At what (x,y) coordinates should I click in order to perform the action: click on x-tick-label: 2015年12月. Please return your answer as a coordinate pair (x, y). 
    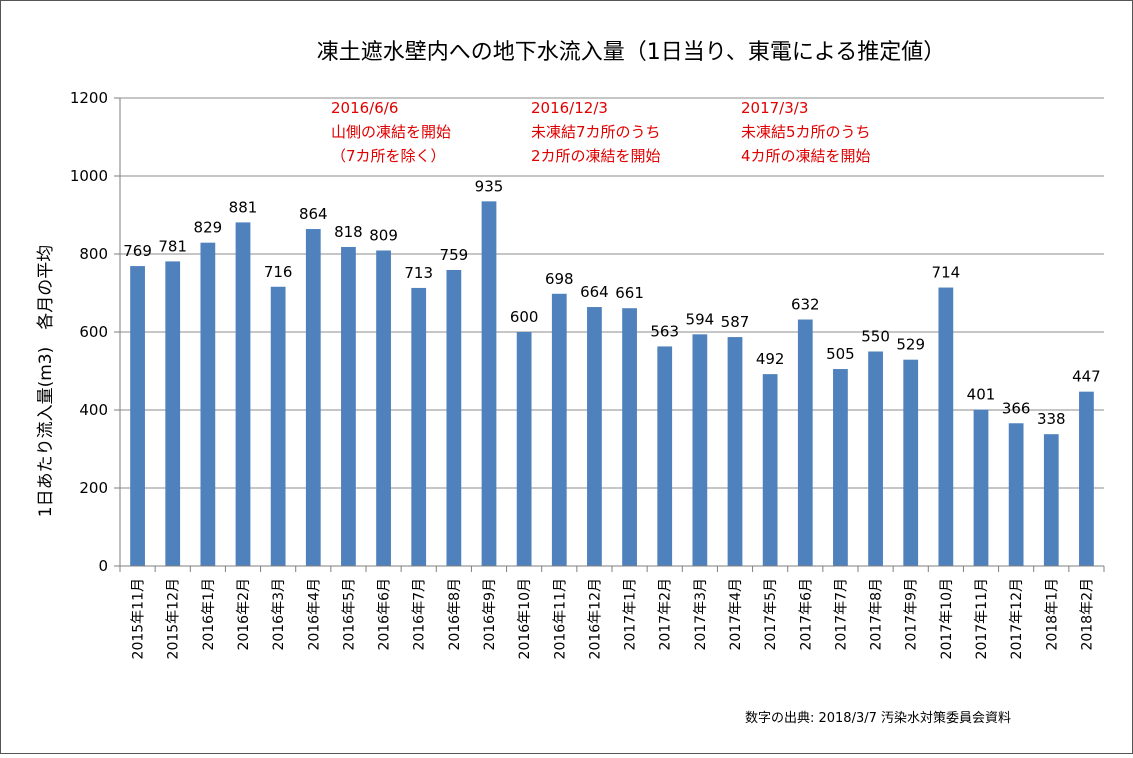
    Looking at the image, I should click on (174, 618).